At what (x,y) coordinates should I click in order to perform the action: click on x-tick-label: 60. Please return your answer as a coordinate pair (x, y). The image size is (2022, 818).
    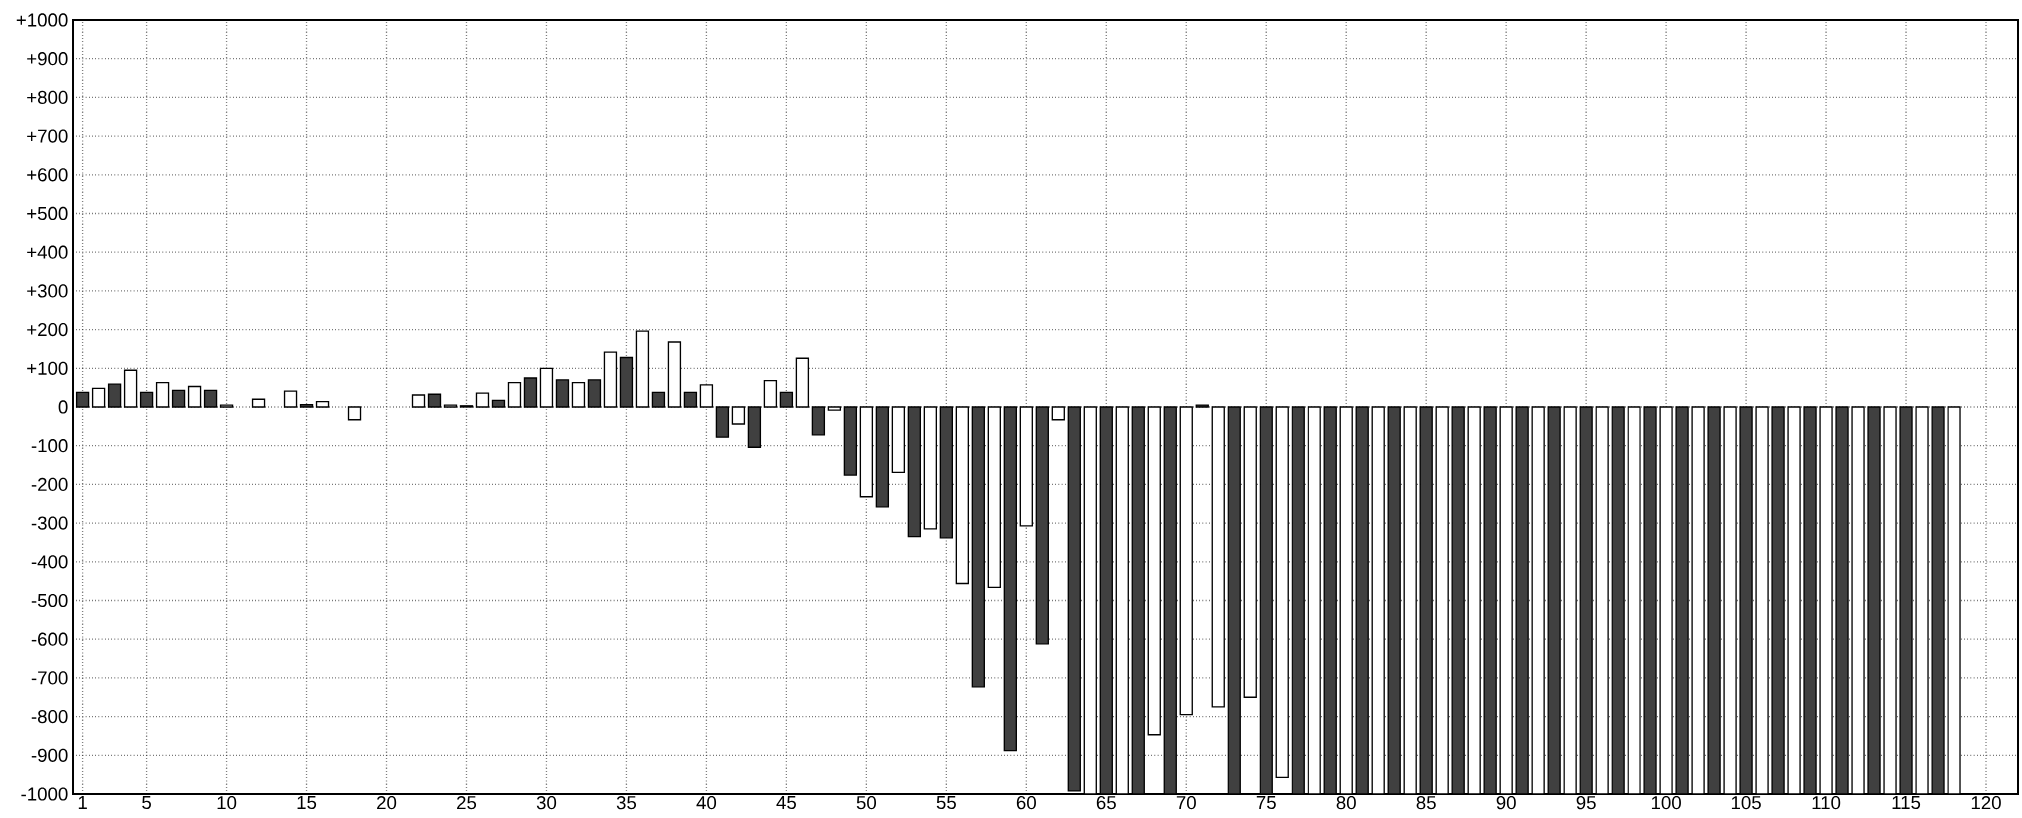
    Looking at the image, I should click on (1026, 803).